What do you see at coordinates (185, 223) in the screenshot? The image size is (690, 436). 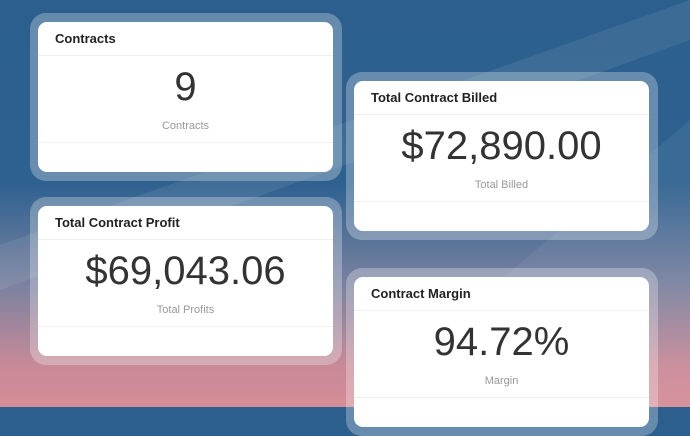 I see `widget-title: Total Contract Profit` at bounding box center [185, 223].